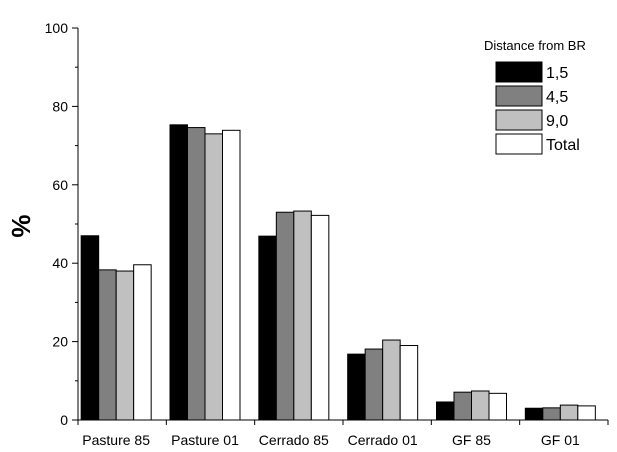 The image size is (617, 452). I want to click on y-axis-title-group: %, so click(21, 225).